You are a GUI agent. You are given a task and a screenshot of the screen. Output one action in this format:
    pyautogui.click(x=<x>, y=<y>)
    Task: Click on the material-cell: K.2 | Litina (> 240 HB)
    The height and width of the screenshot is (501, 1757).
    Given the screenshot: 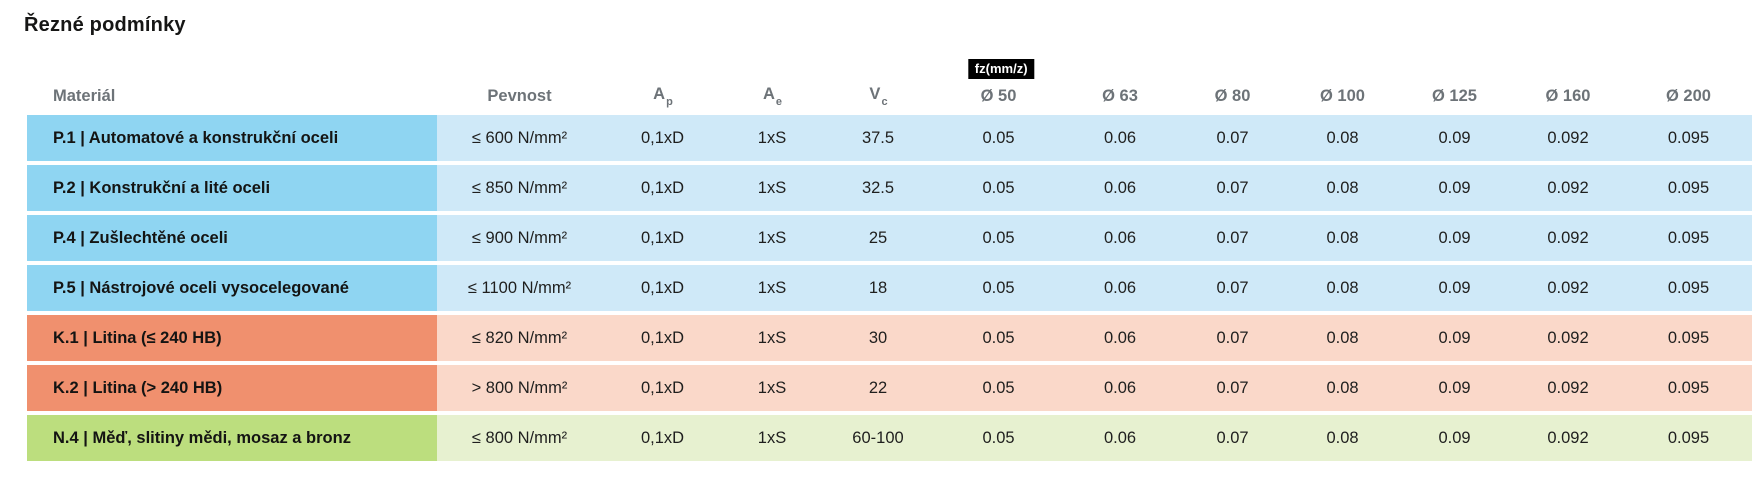 What is the action you would take?
    pyautogui.click(x=232, y=388)
    